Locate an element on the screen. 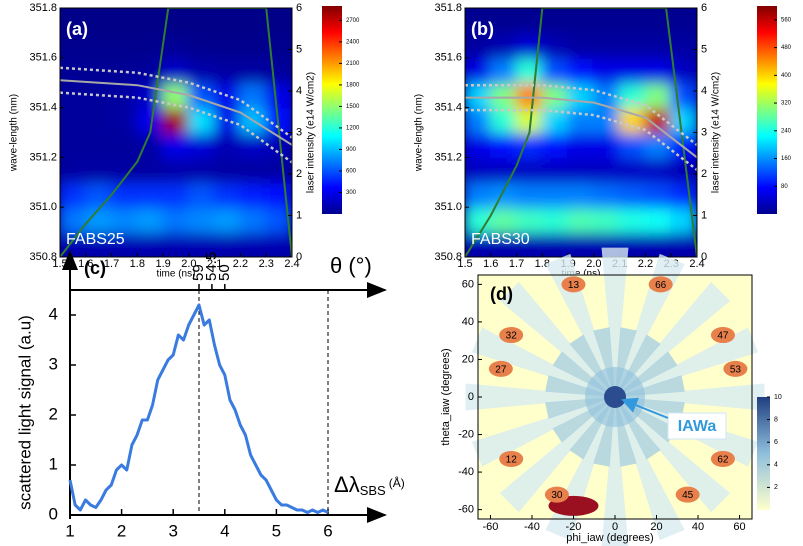  y-tick-label: -20 is located at coordinates (466, 434).